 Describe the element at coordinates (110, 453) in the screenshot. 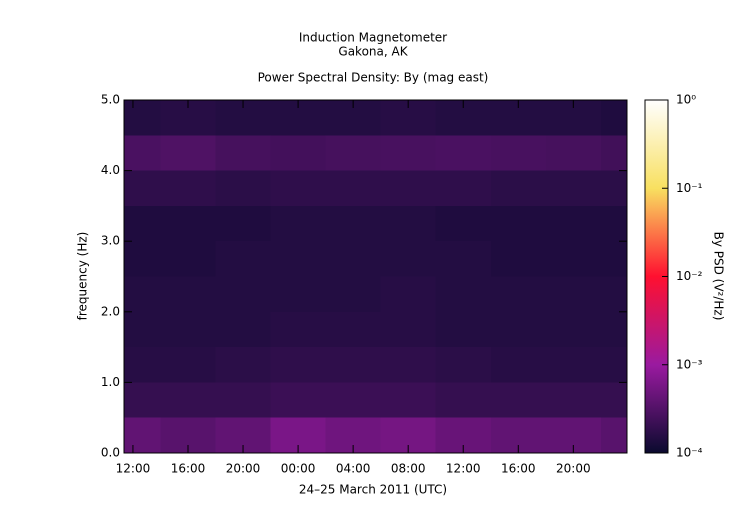

I see `y-tick-label: 0.0` at that location.